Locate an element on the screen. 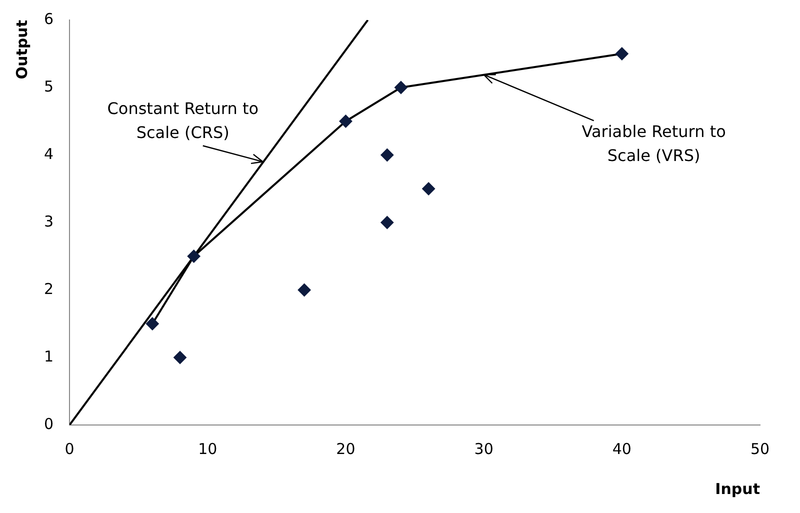 This screenshot has height=513, width=800. y-tick-label: 4 is located at coordinates (49, 153).